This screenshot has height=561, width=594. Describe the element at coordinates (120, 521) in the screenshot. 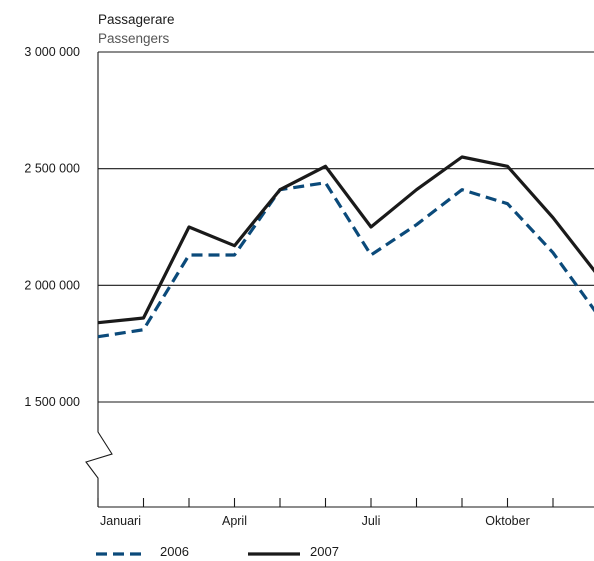

I see `x-tick-label: Januari` at that location.